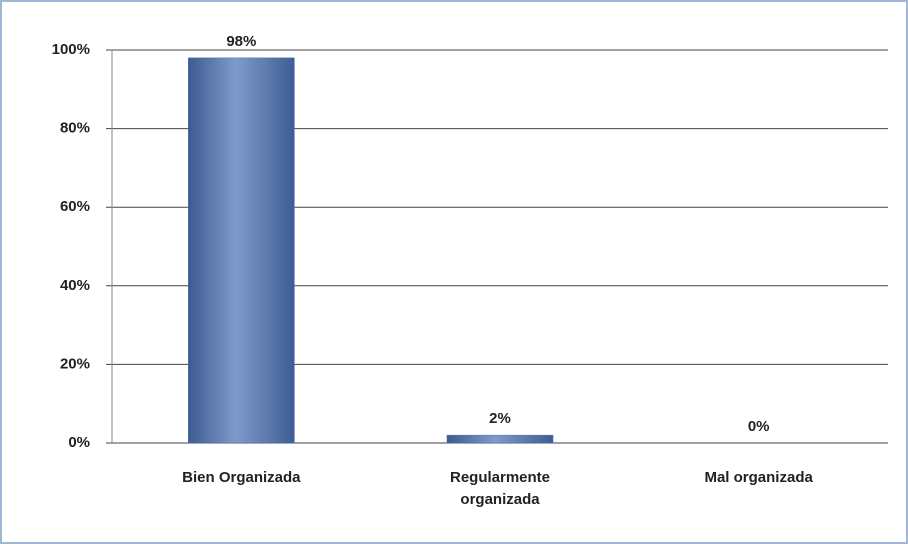 The width and height of the screenshot is (908, 544). Describe the element at coordinates (241, 477) in the screenshot. I see `x-tick-label: Bien Organizada` at that location.